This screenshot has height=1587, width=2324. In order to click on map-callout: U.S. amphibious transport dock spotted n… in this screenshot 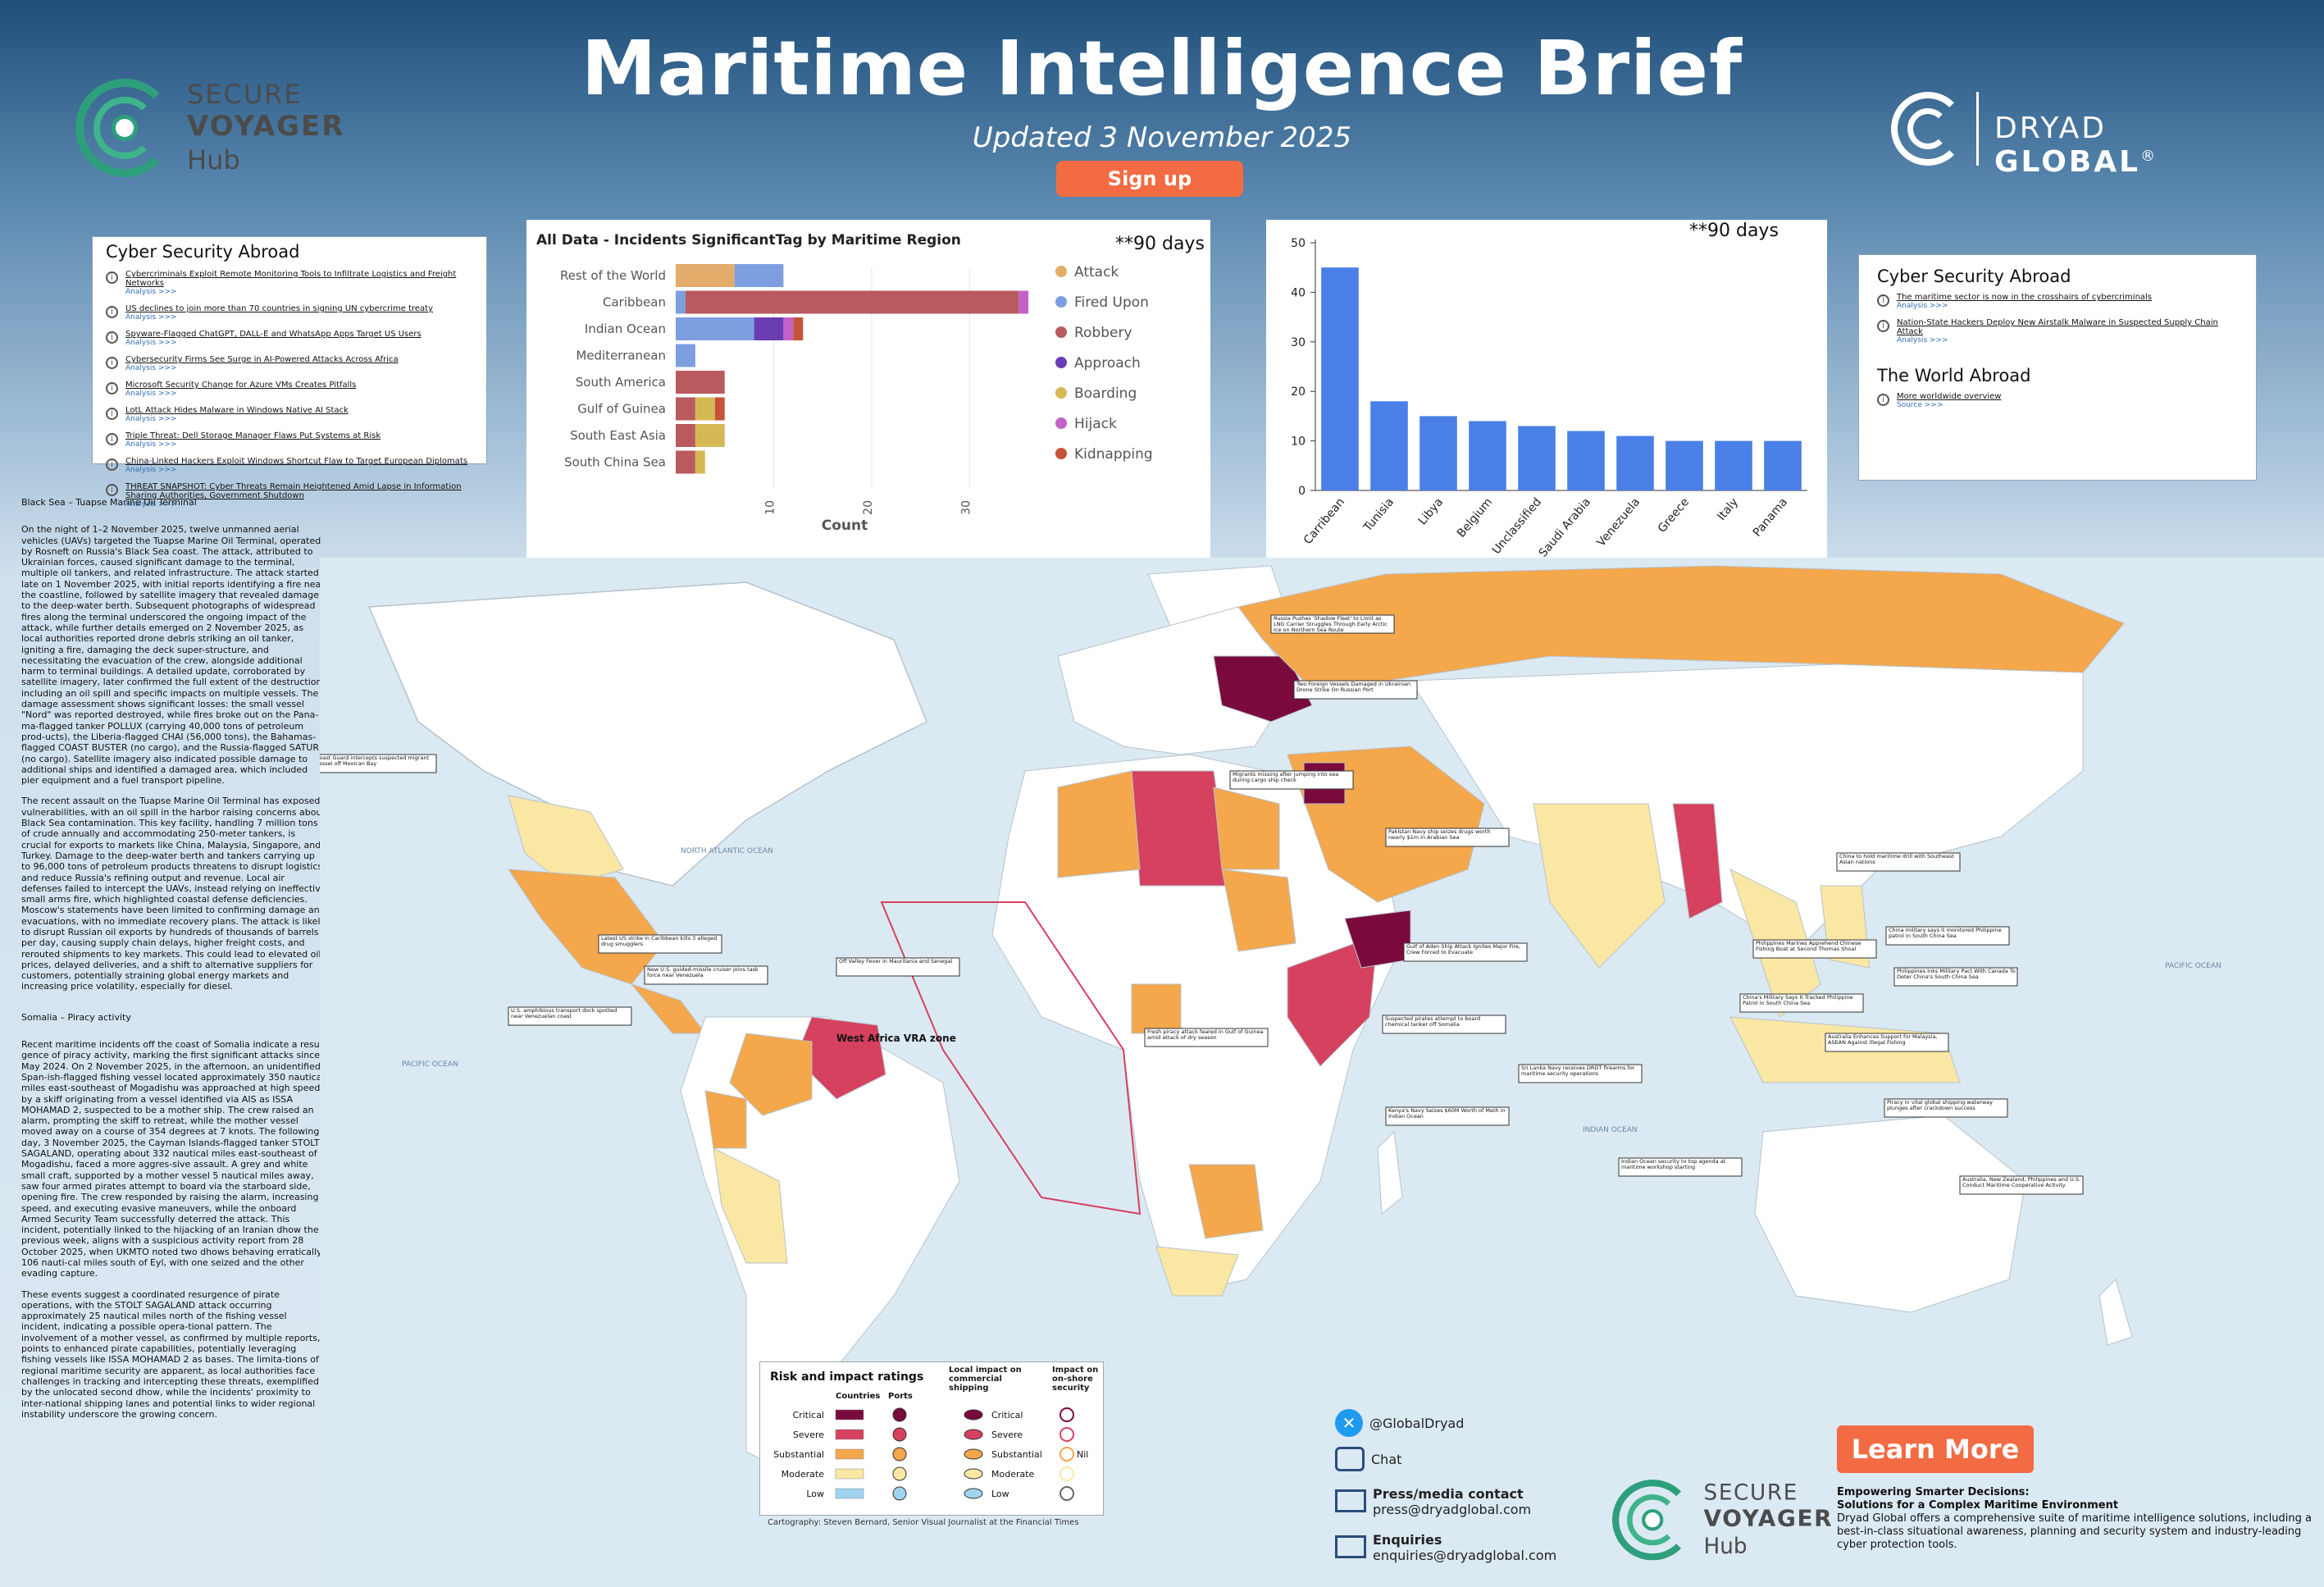, I will do `click(570, 1016)`.